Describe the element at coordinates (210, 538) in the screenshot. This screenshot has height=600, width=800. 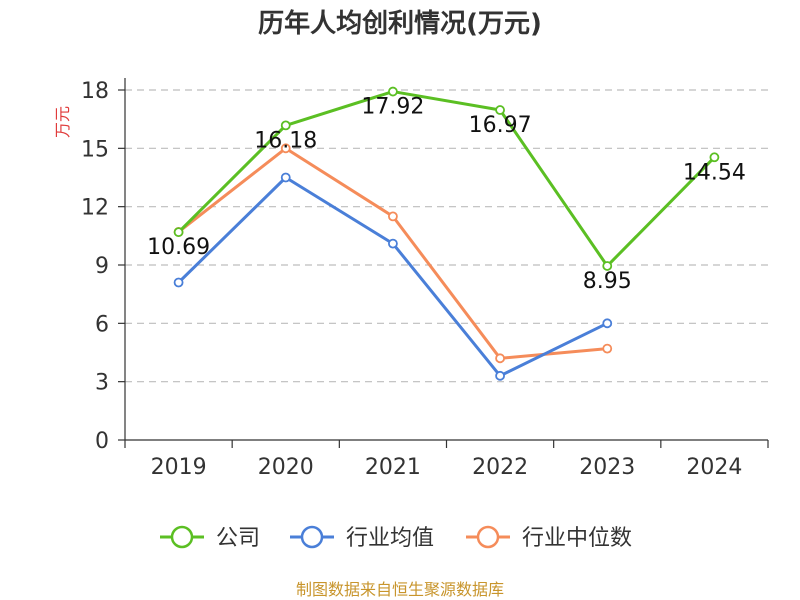
I see `legend-item-0: 公司` at that location.